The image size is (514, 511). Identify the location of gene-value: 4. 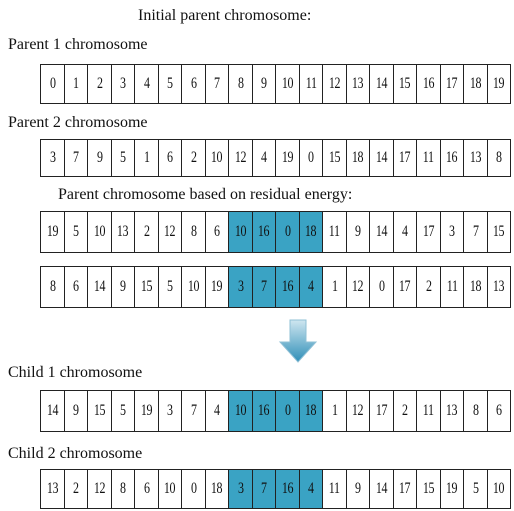
(263, 157).